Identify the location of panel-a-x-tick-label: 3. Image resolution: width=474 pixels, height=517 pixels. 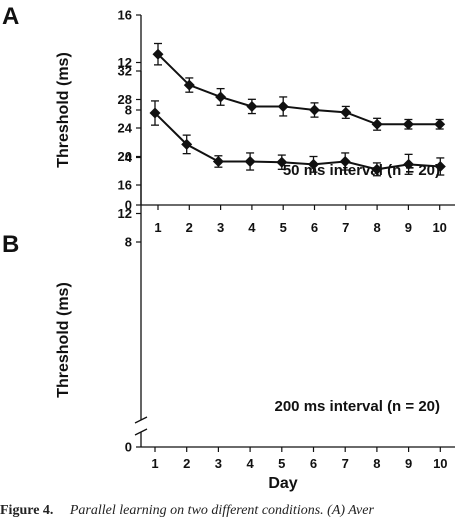
(220, 227).